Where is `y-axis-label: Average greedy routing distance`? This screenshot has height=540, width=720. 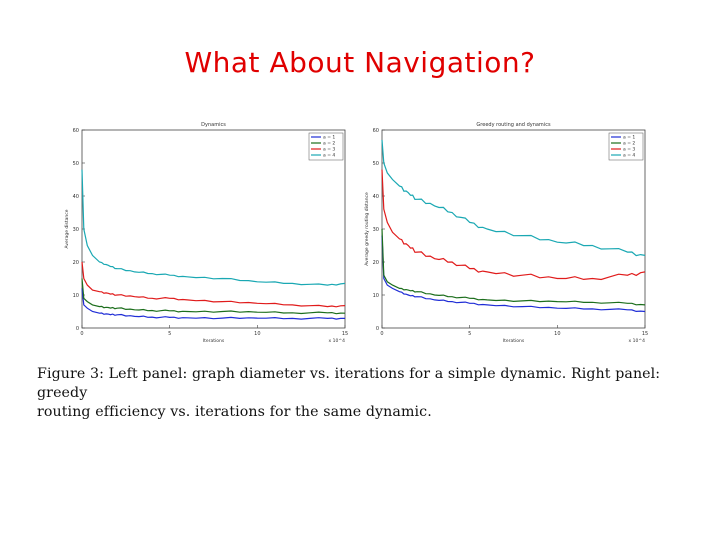 y-axis-label: Average greedy routing distance is located at coordinates (367, 229).